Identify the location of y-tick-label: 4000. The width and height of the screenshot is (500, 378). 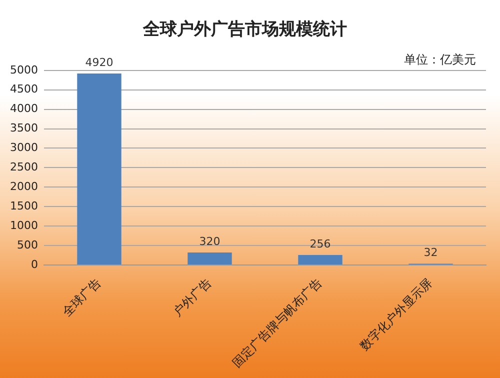
(24, 109).